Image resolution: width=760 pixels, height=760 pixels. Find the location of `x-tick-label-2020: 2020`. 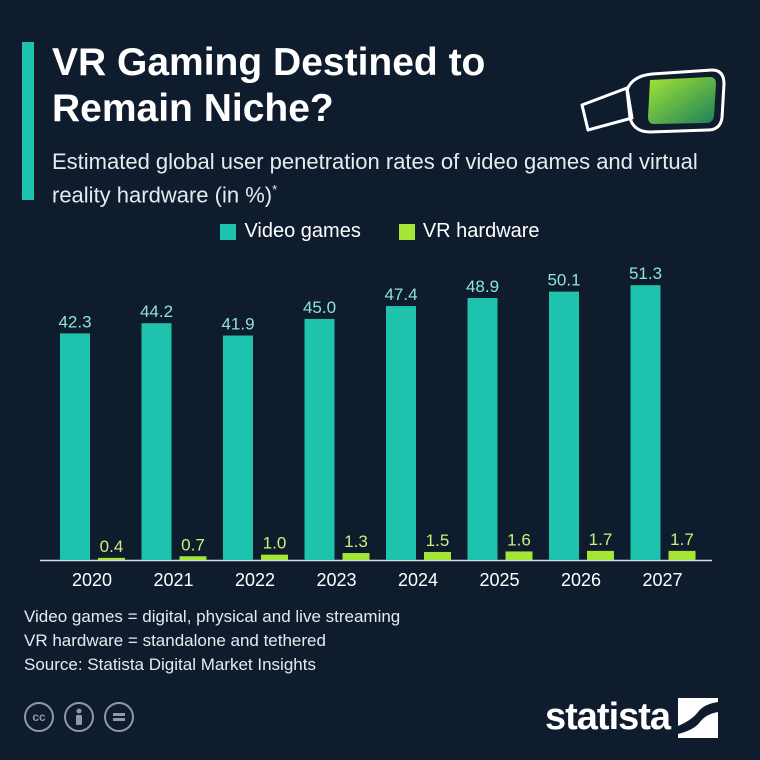

x-tick-label-2020: 2020 is located at coordinates (92, 580).